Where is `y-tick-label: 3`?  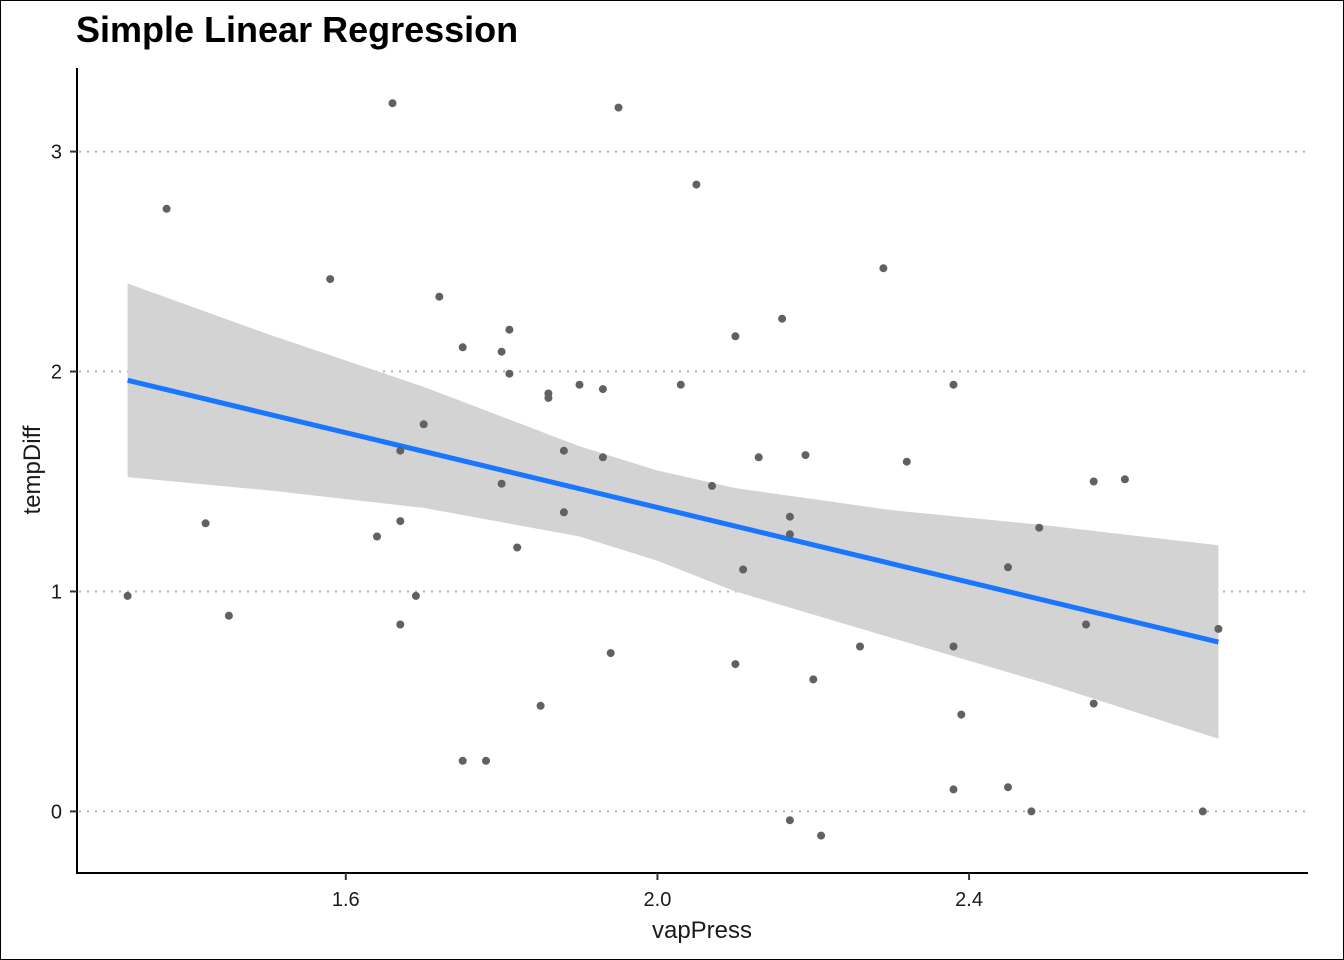 y-tick-label: 3 is located at coordinates (56, 153).